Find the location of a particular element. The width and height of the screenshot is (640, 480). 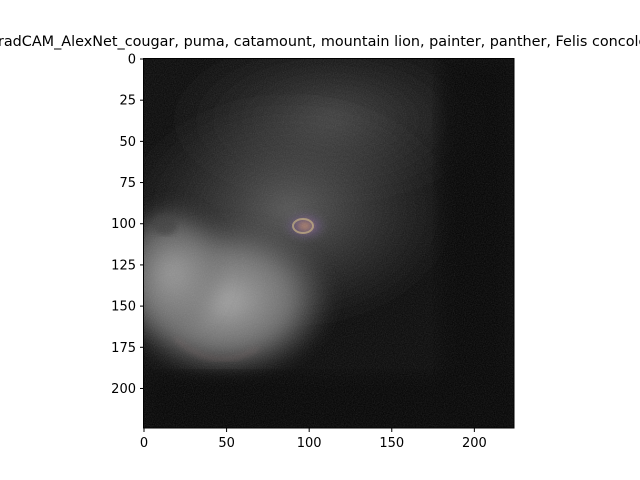

x-tick-label: 200 is located at coordinates (474, 443).